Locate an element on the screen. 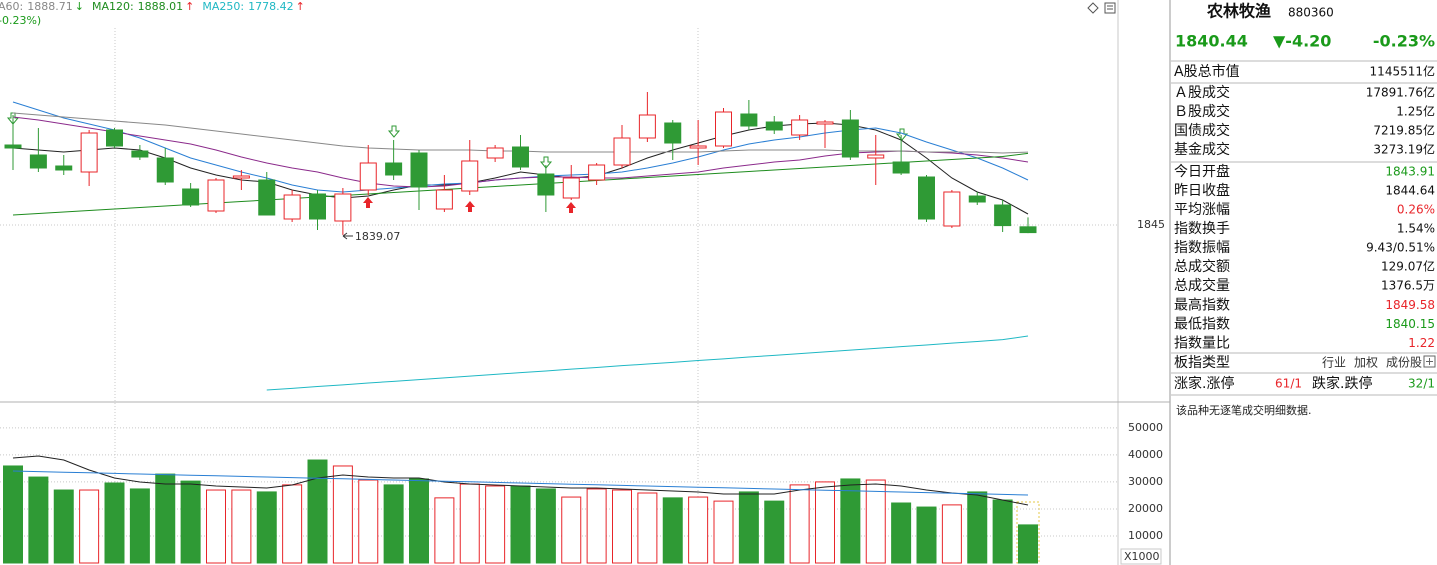  row-label: 跌家.跌停 is located at coordinates (1342, 383).